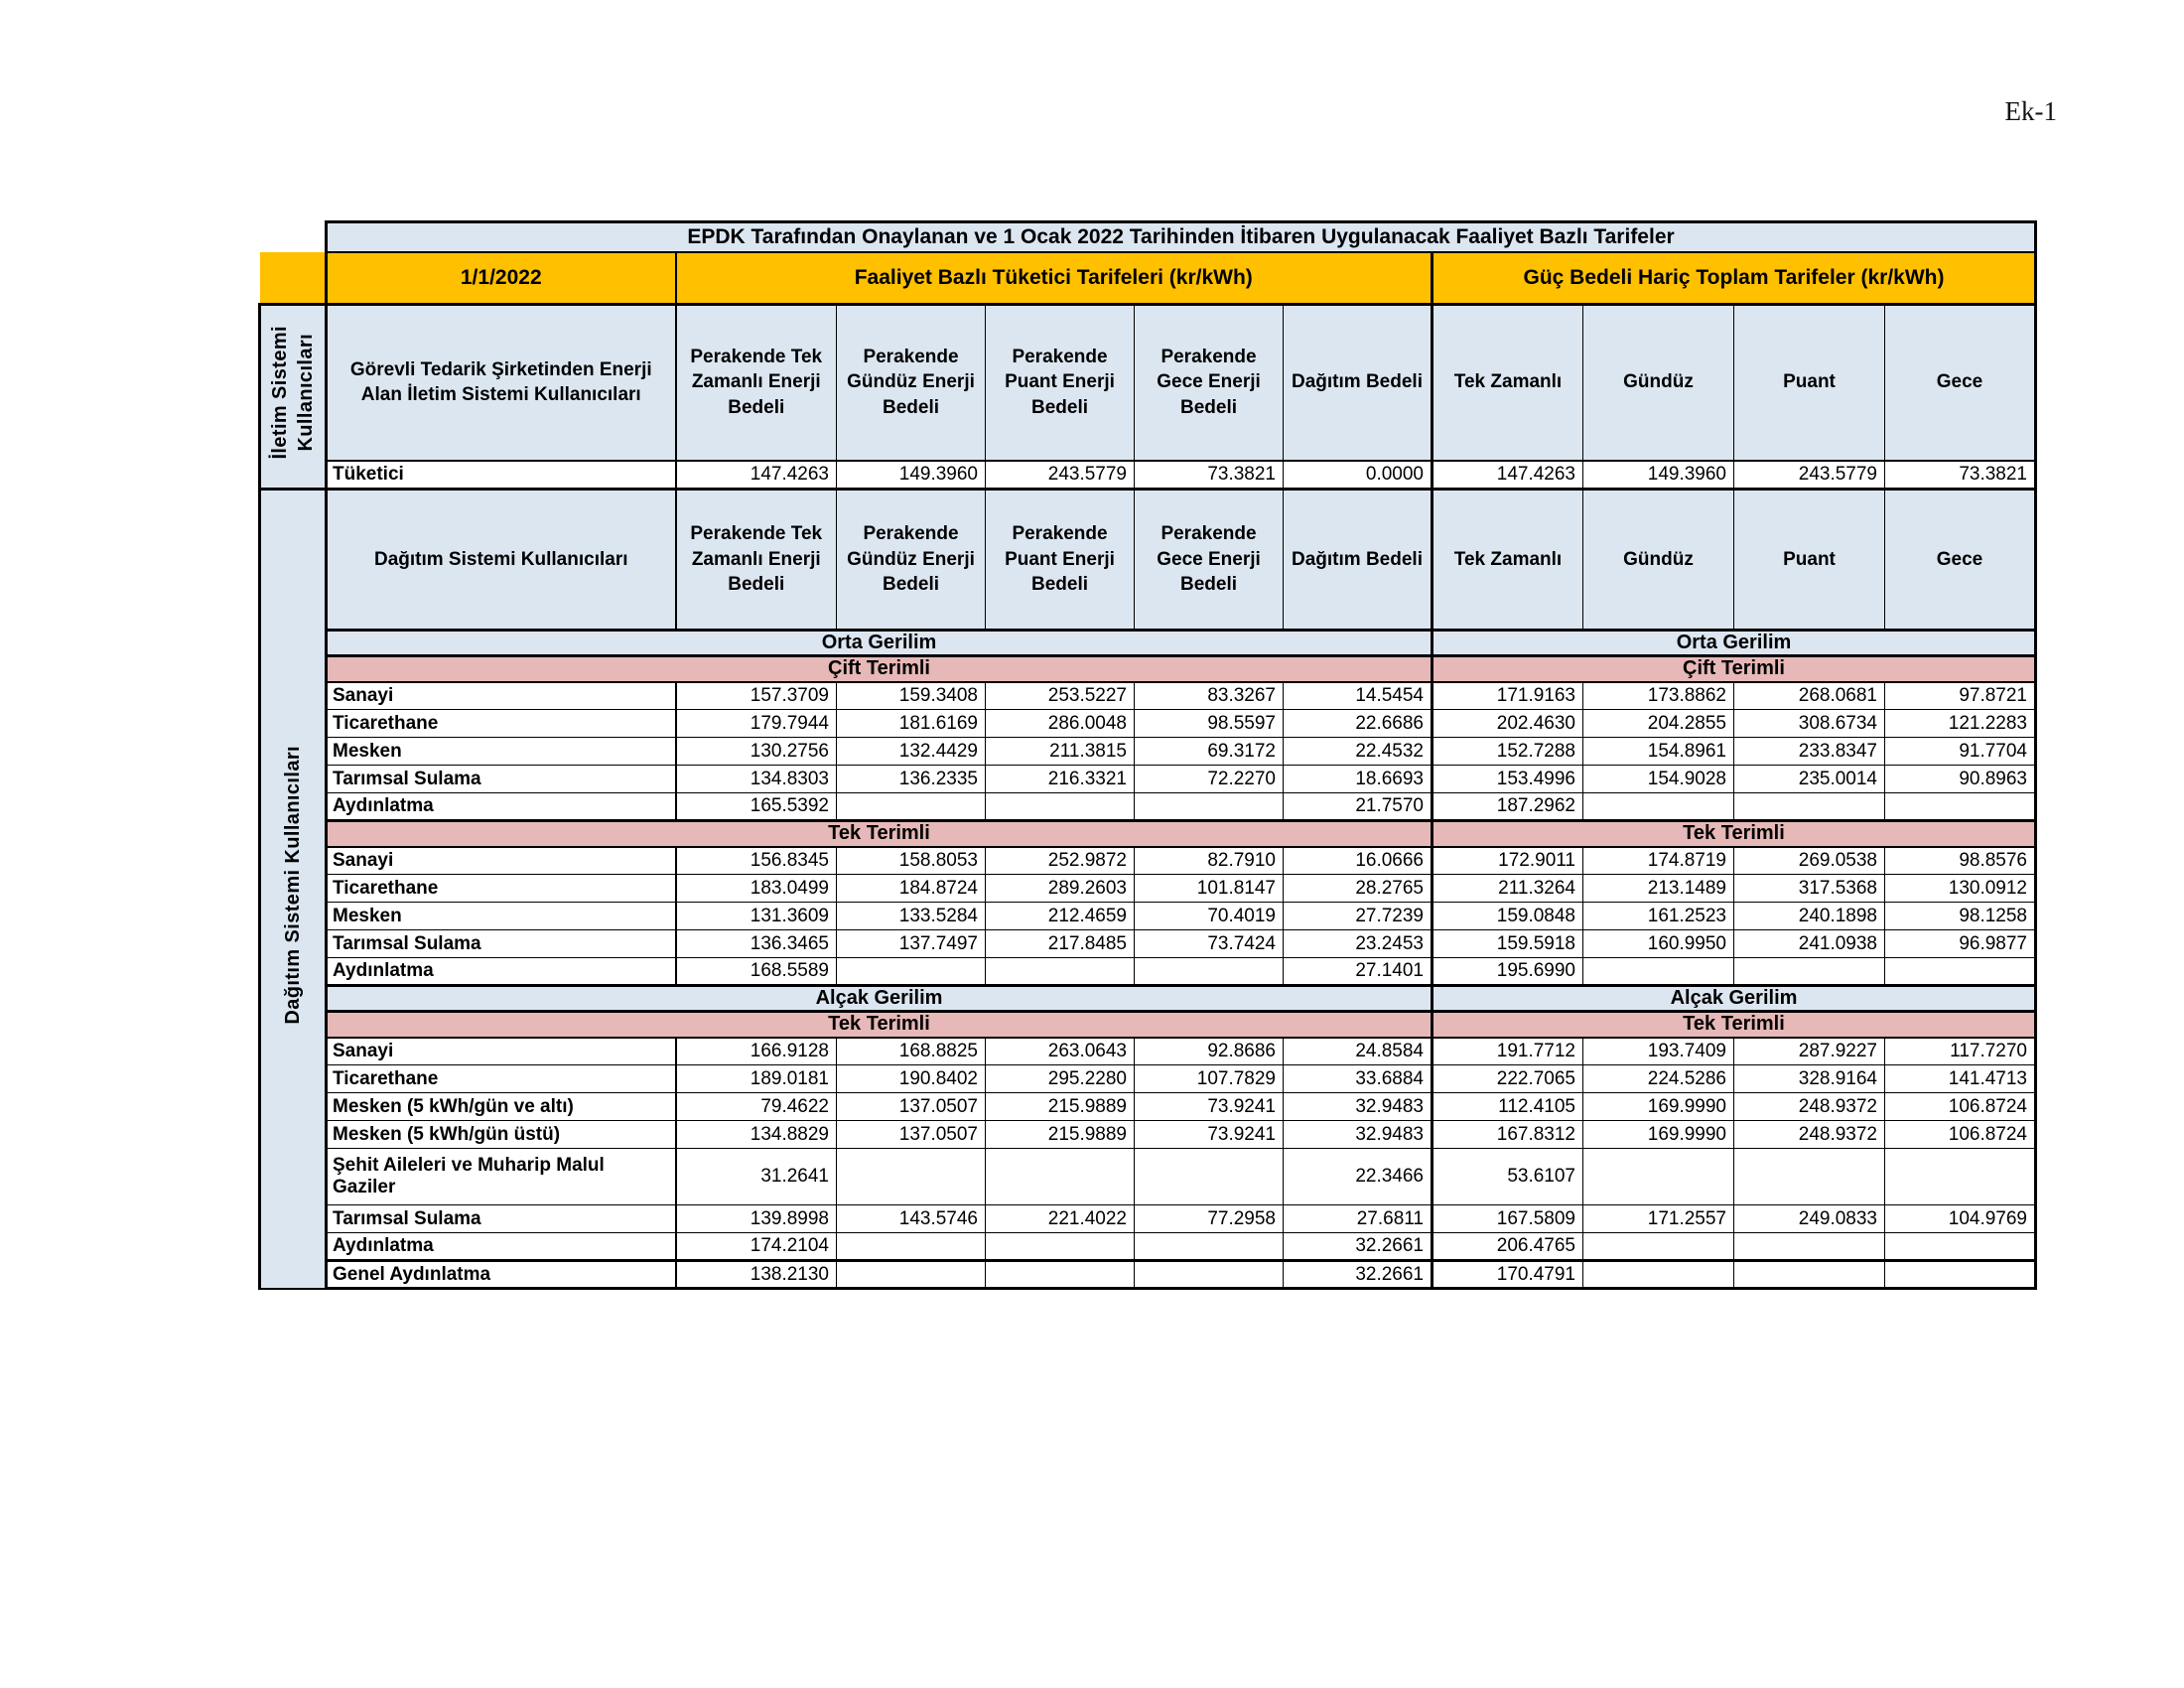 The width and height of the screenshot is (2184, 1688). I want to click on column-header: Puant, so click(1809, 383).